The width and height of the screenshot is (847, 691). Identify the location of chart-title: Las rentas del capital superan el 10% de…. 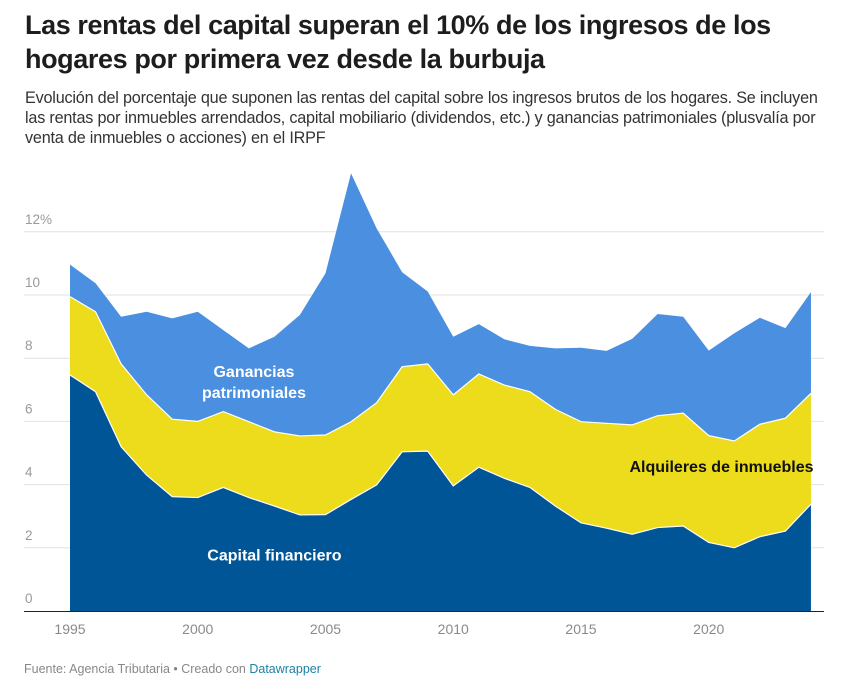
(398, 42).